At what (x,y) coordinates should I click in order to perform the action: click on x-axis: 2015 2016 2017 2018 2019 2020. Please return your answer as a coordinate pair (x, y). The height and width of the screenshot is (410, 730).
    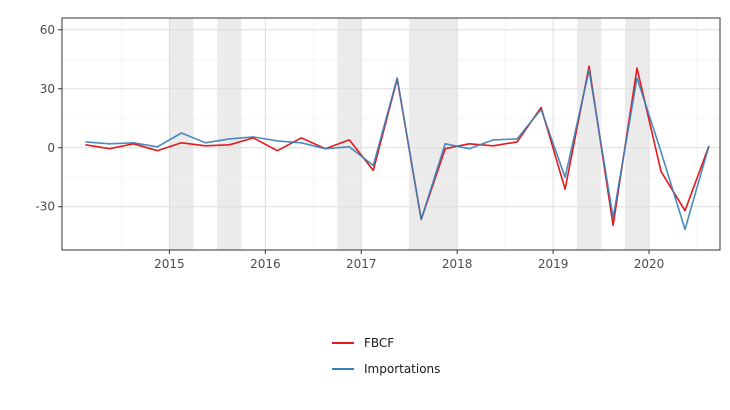
    Looking at the image, I should click on (409, 260).